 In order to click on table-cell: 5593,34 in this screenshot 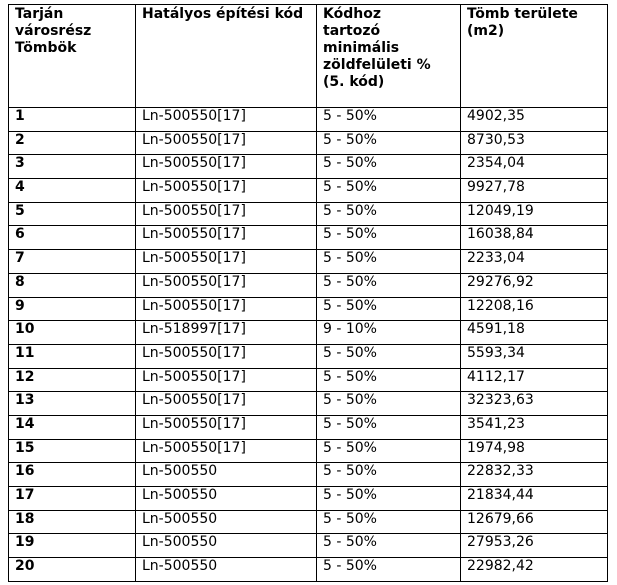, I will do `click(534, 356)`.